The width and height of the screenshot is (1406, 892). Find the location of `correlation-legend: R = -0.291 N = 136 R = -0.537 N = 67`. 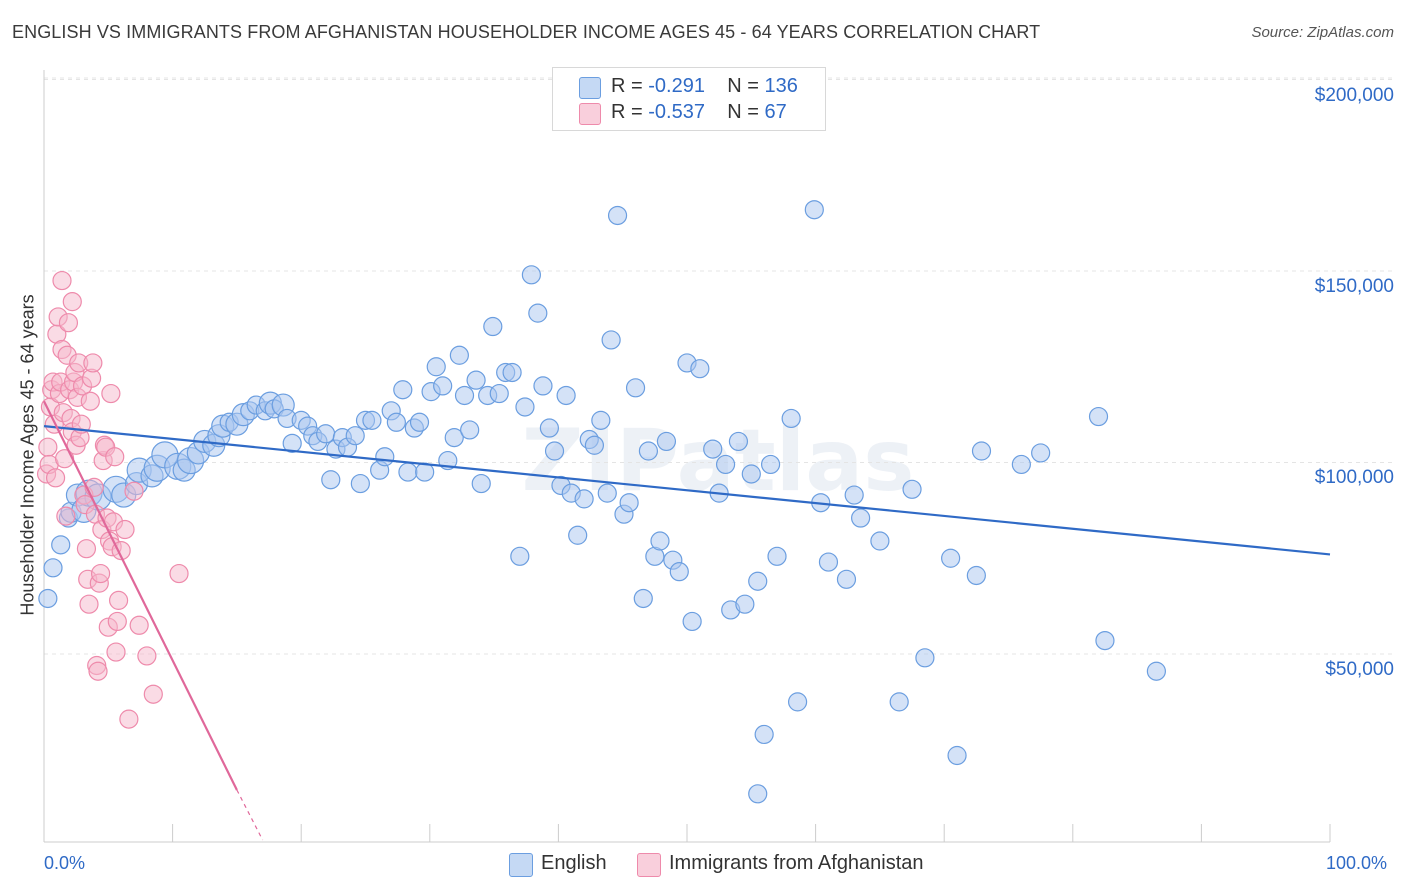

correlation-legend: R = -0.291 N = 136 R = -0.537 N = 67 is located at coordinates (689, 99).